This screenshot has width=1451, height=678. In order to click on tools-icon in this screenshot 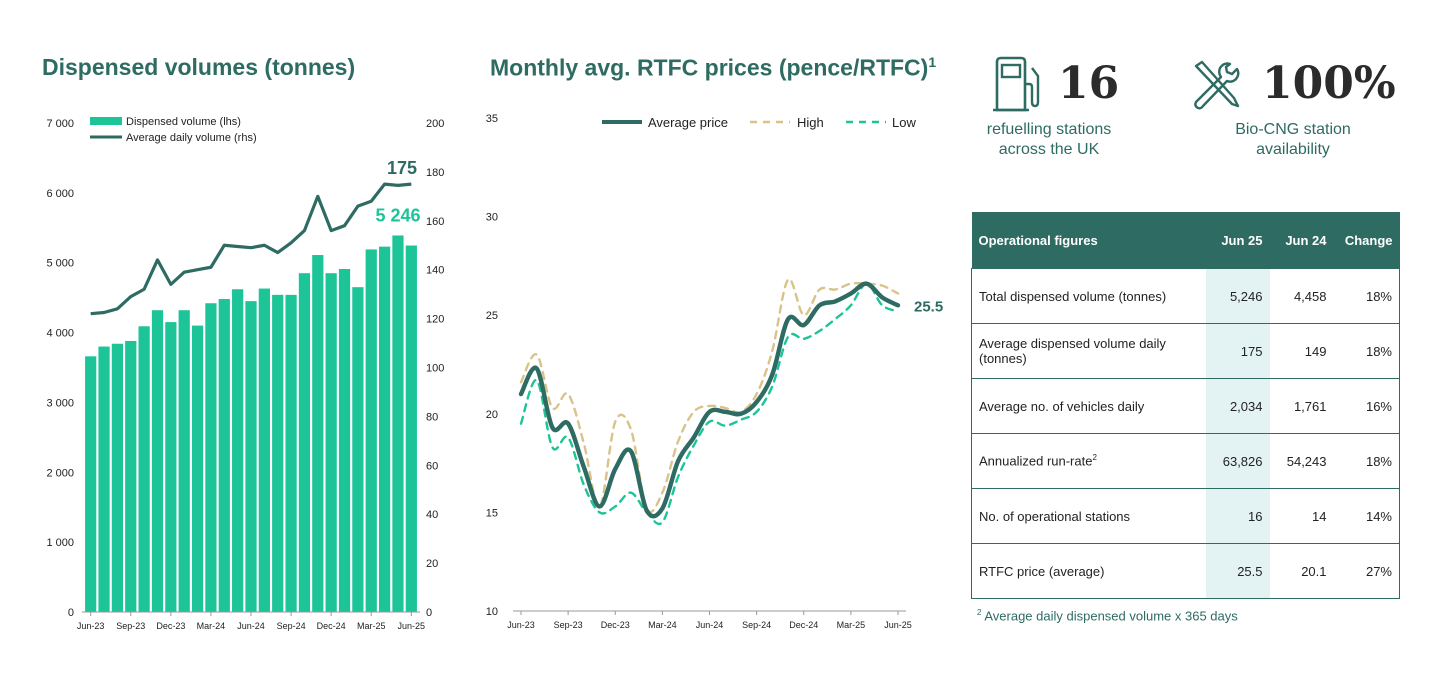, I will do `click(1217, 85)`.